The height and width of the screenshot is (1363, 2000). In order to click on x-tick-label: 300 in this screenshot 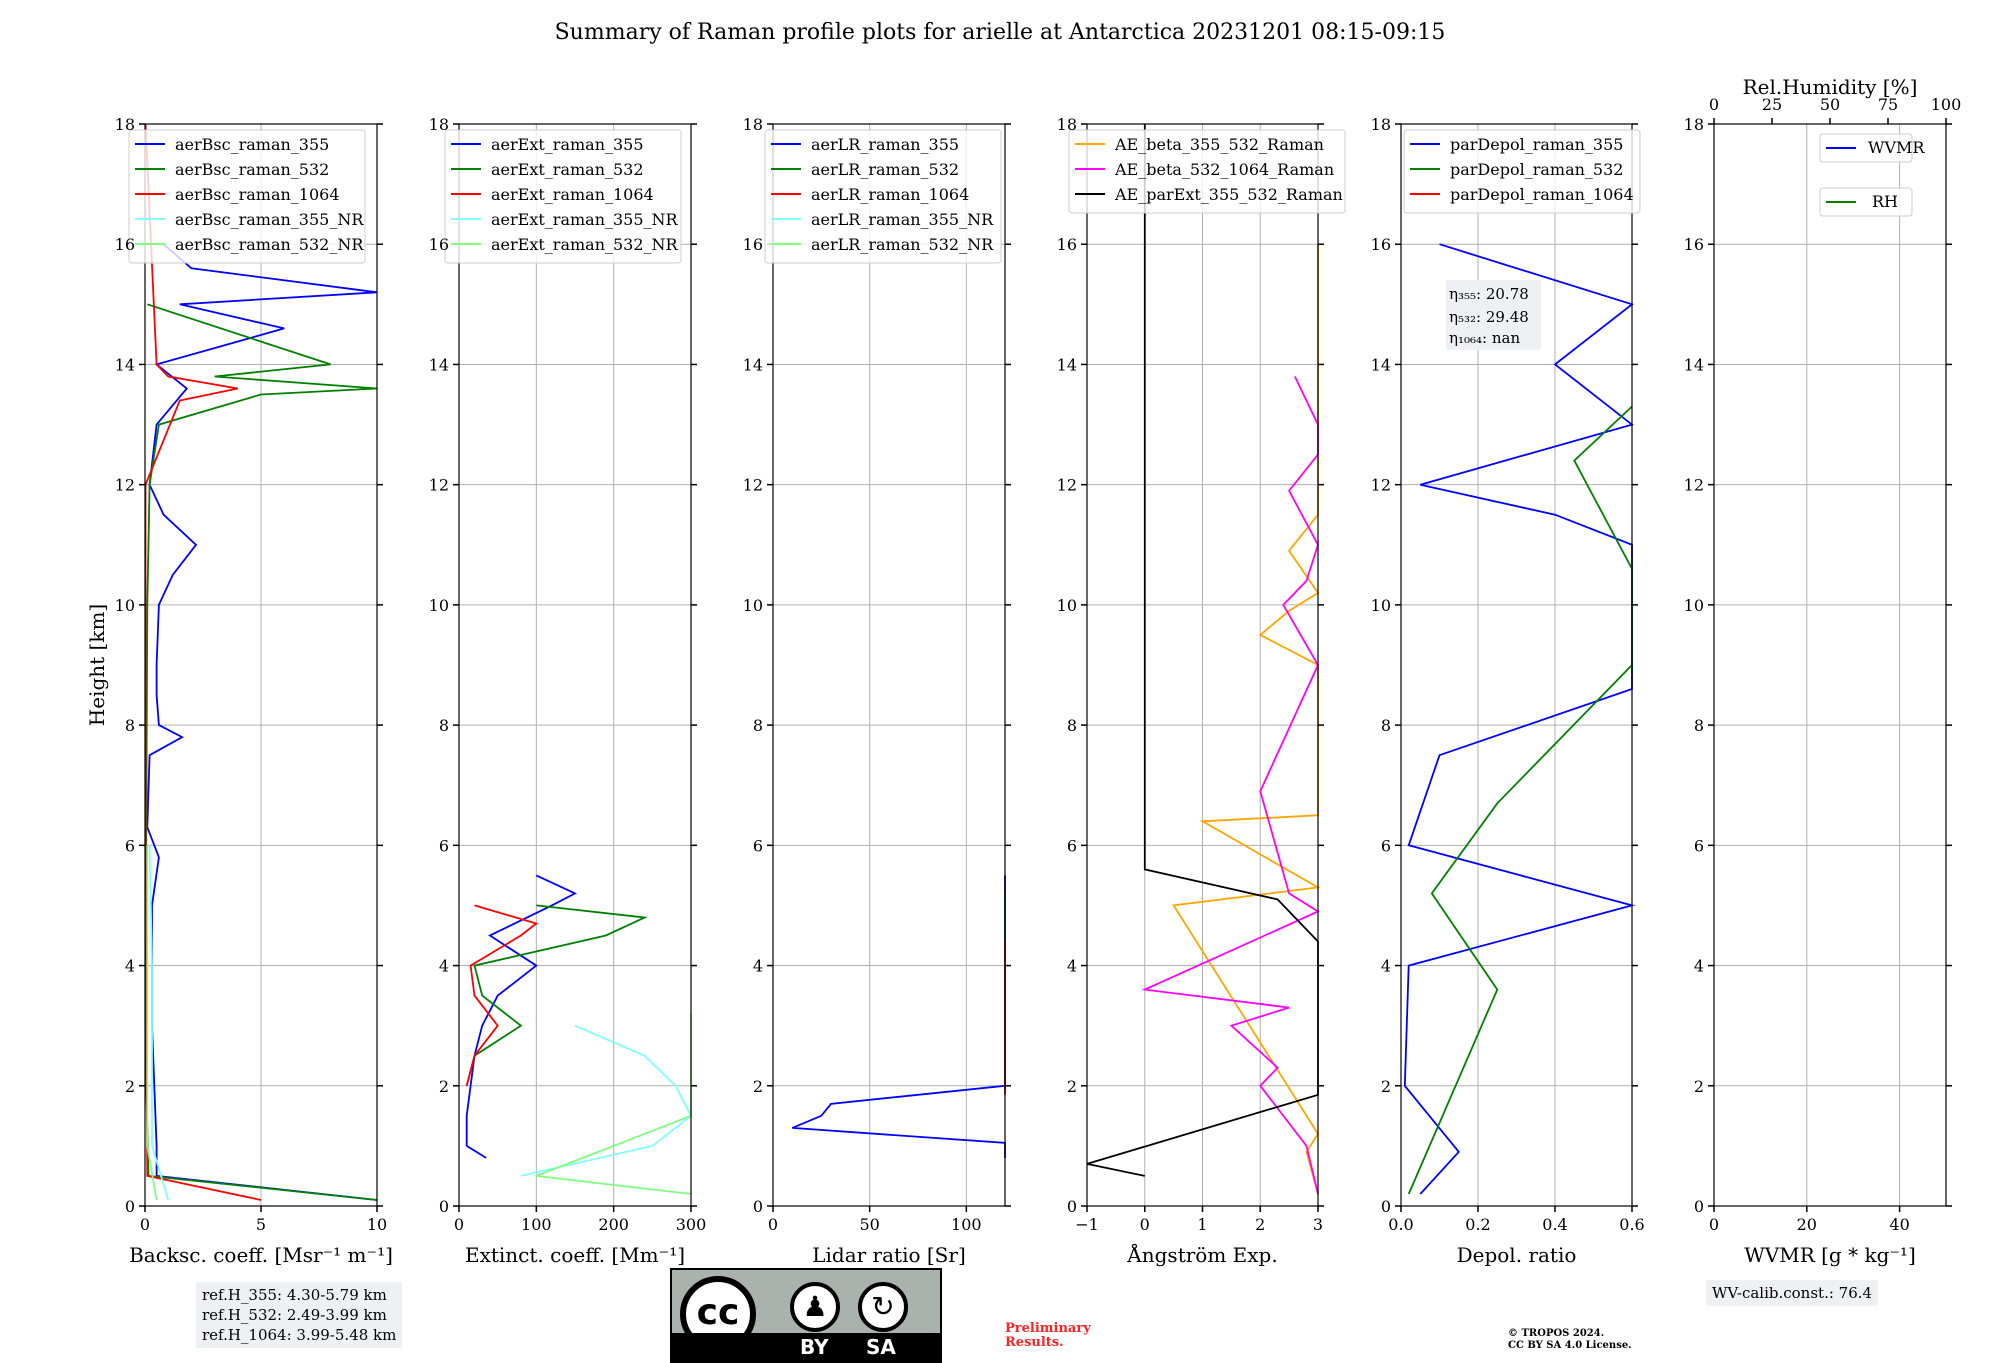, I will do `click(691, 1224)`.